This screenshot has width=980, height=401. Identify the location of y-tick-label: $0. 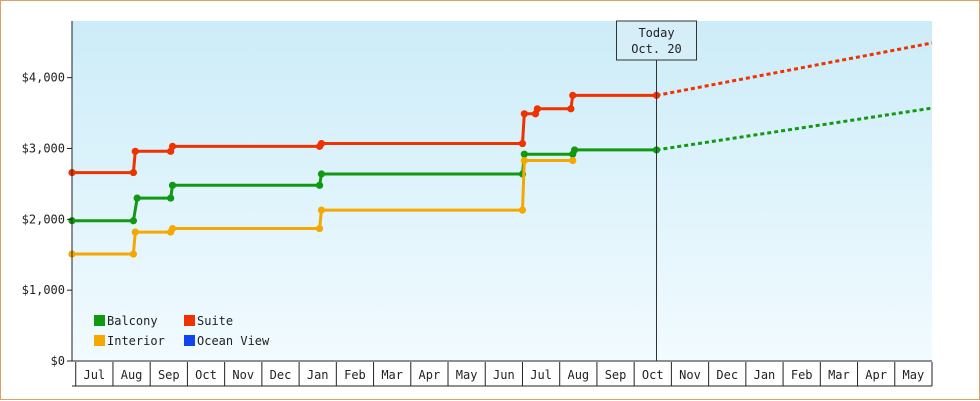
(58, 361).